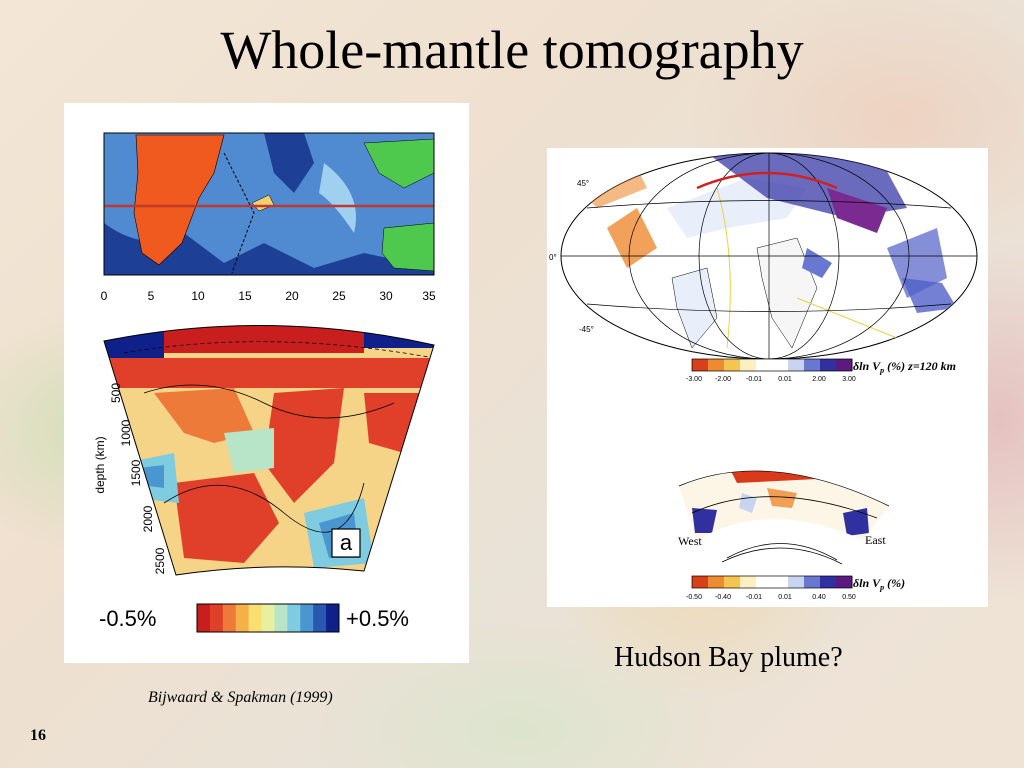 The width and height of the screenshot is (1024, 768). Describe the element at coordinates (429, 296) in the screenshot. I see `map-x-tick: 35` at that location.